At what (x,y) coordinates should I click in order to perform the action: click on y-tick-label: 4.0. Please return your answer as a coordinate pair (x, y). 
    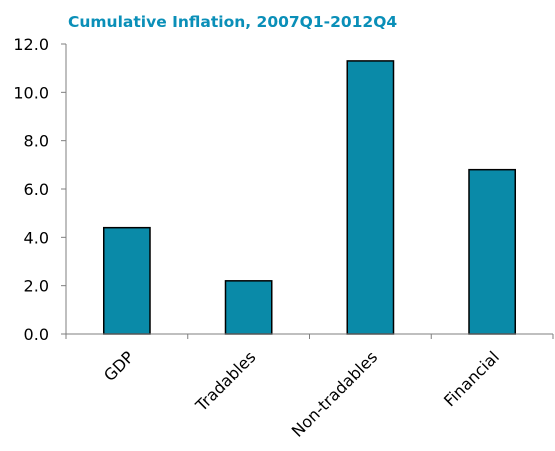
    Looking at the image, I should click on (36, 237).